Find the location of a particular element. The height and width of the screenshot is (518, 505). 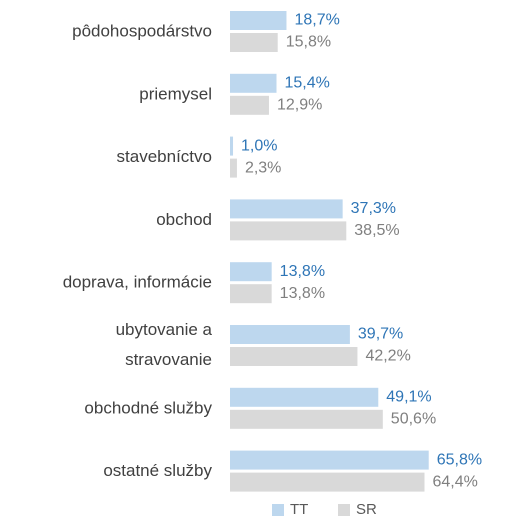

category-label: obchod is located at coordinates (184, 219).